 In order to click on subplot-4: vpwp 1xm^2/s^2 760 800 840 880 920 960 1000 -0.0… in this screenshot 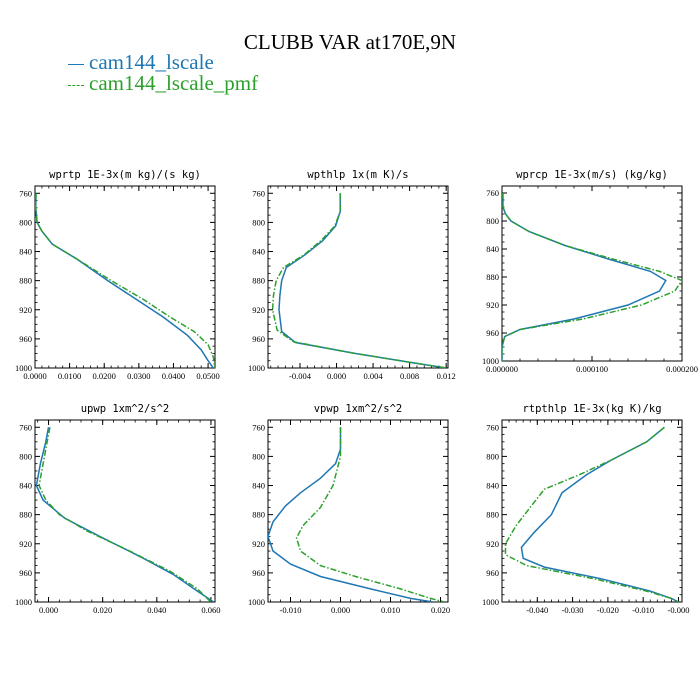, I will do `click(349, 509)`.